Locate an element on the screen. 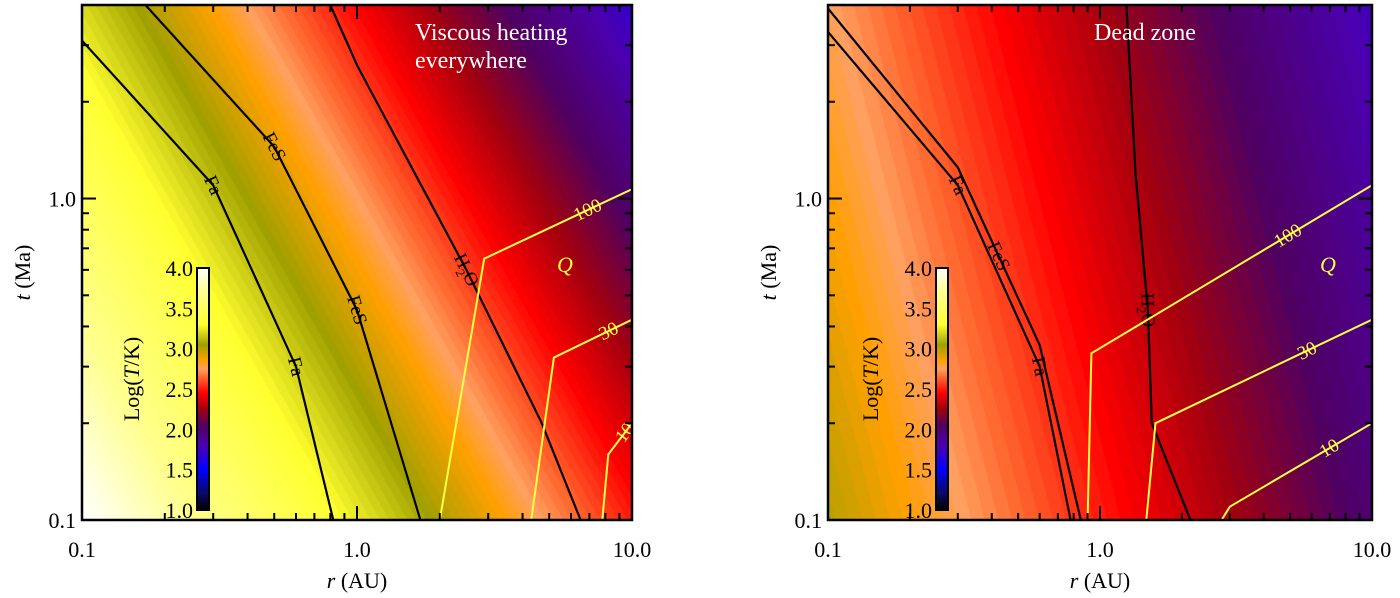  annotation-line: everywhere is located at coordinates (471, 61).